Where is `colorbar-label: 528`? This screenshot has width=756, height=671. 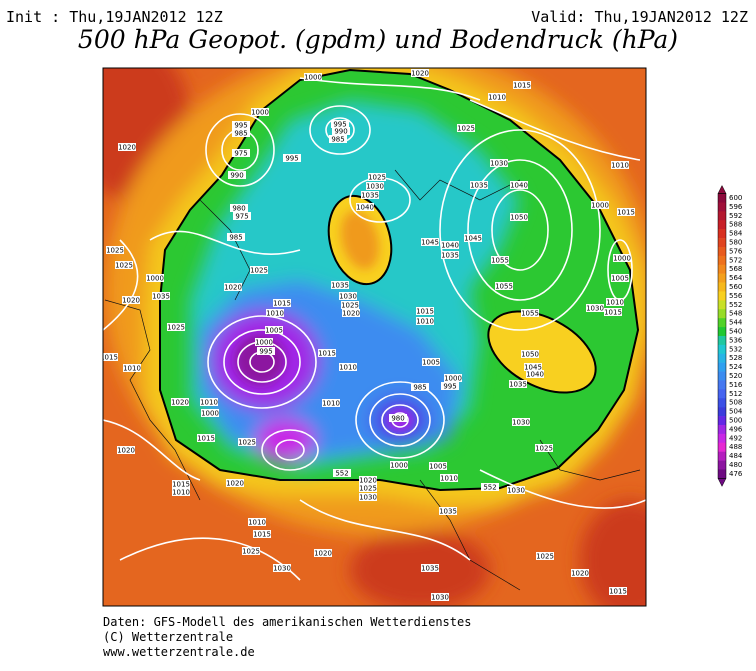
colorbar-label: 528 is located at coordinates (735, 358).